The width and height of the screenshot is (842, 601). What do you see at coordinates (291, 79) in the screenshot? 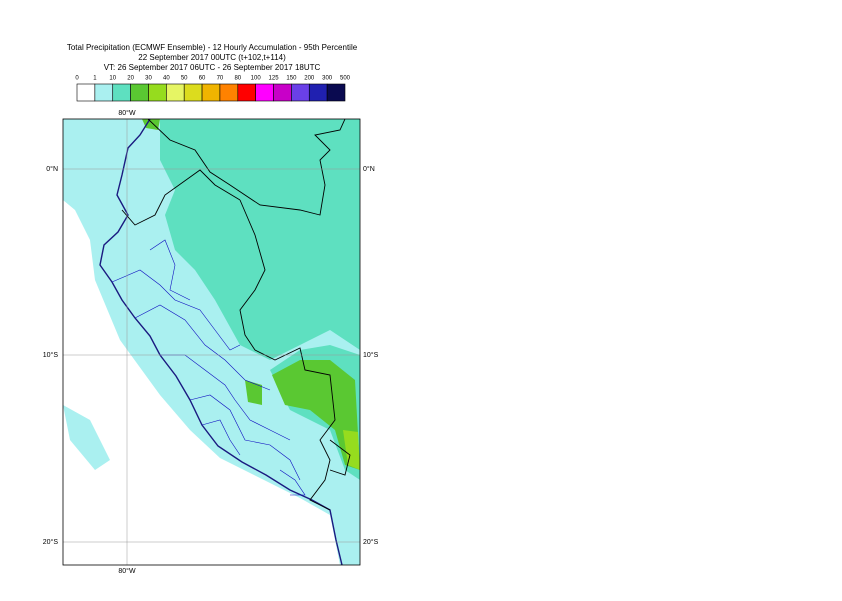
I see `legend-label: 150` at bounding box center [291, 79].